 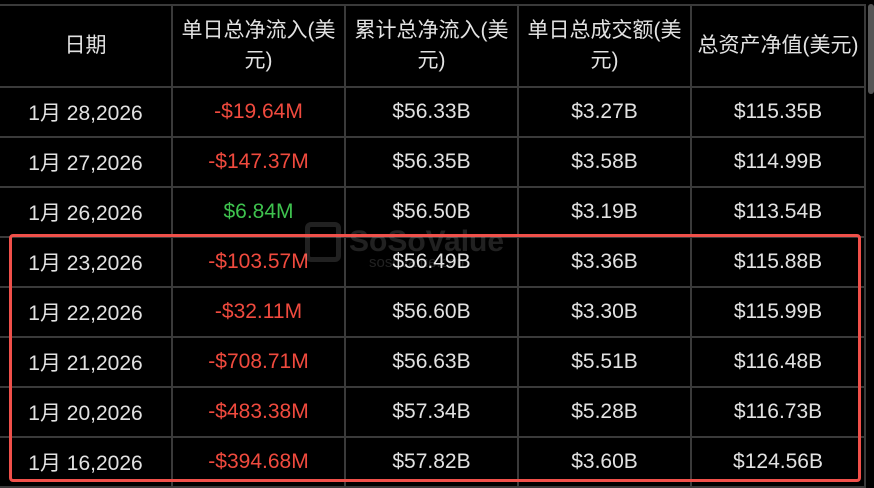 What do you see at coordinates (778, 262) in the screenshot?
I see `cell-total-net-assets: $115.88B` at bounding box center [778, 262].